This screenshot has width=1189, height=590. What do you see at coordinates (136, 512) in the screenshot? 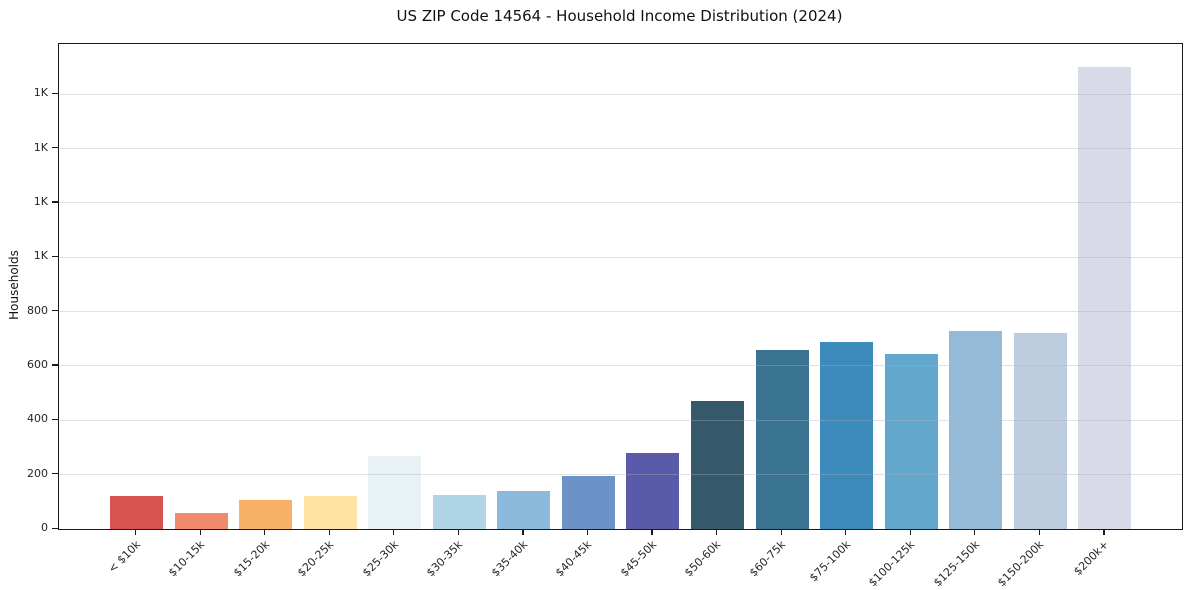
I see `bar-<$10k` at bounding box center [136, 512].